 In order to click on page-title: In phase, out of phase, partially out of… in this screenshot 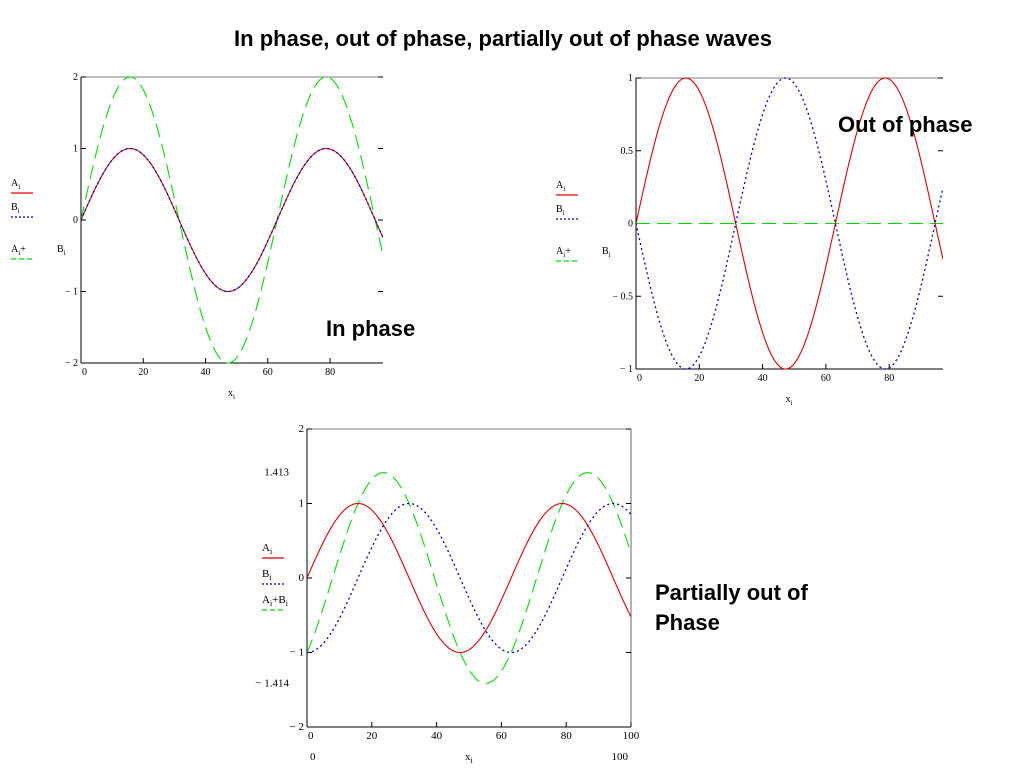, I will do `click(503, 38)`.